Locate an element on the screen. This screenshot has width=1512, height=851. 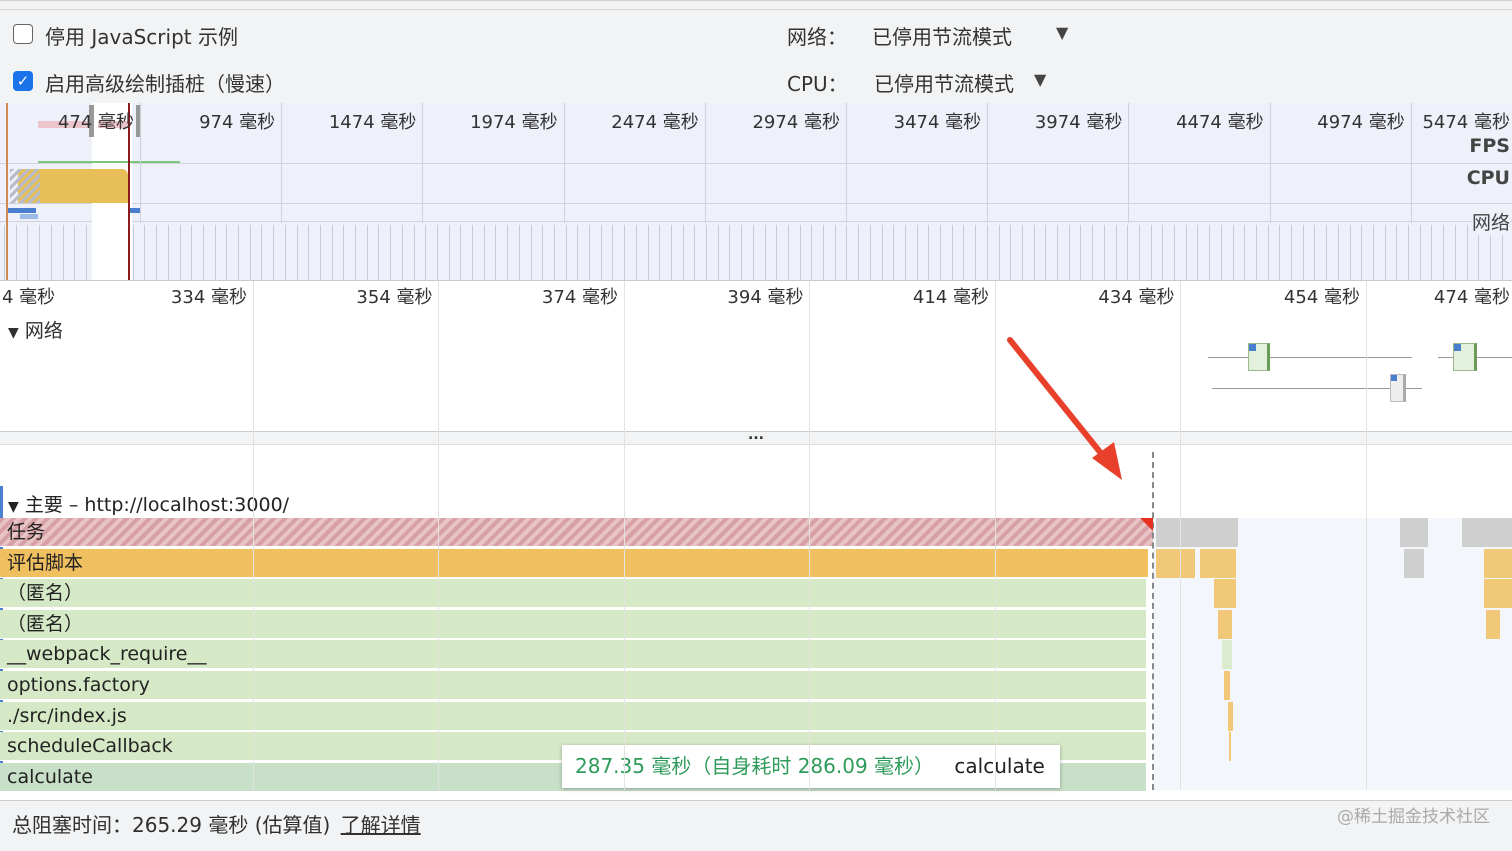
flame-row-6: ./src/index.js is located at coordinates (573, 716).